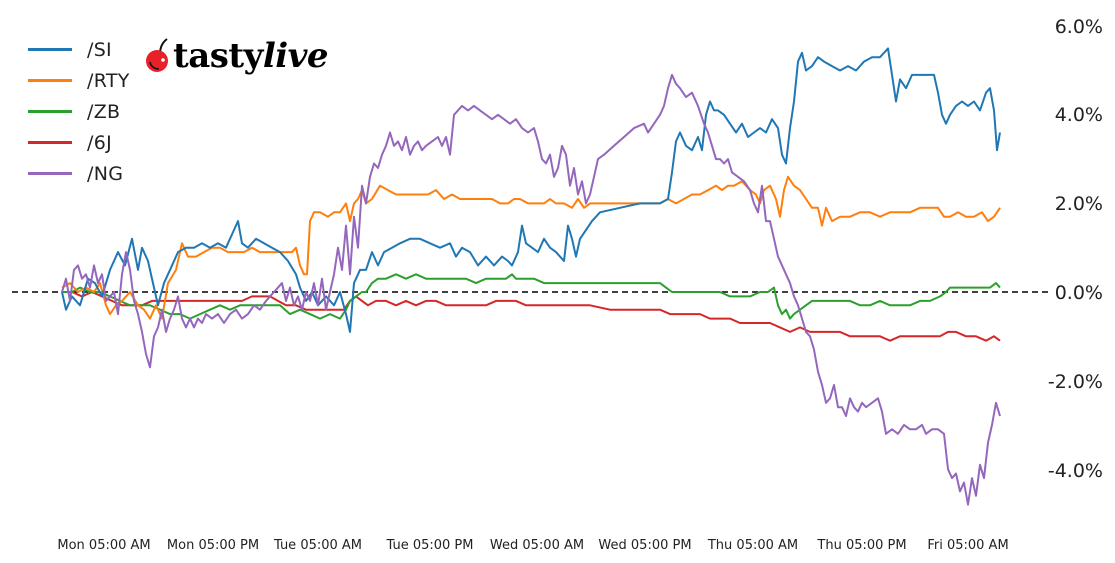 Image resolution: width=1115 pixels, height=563 pixels. I want to click on y-tick-label: 4.0%, so click(1078, 115).